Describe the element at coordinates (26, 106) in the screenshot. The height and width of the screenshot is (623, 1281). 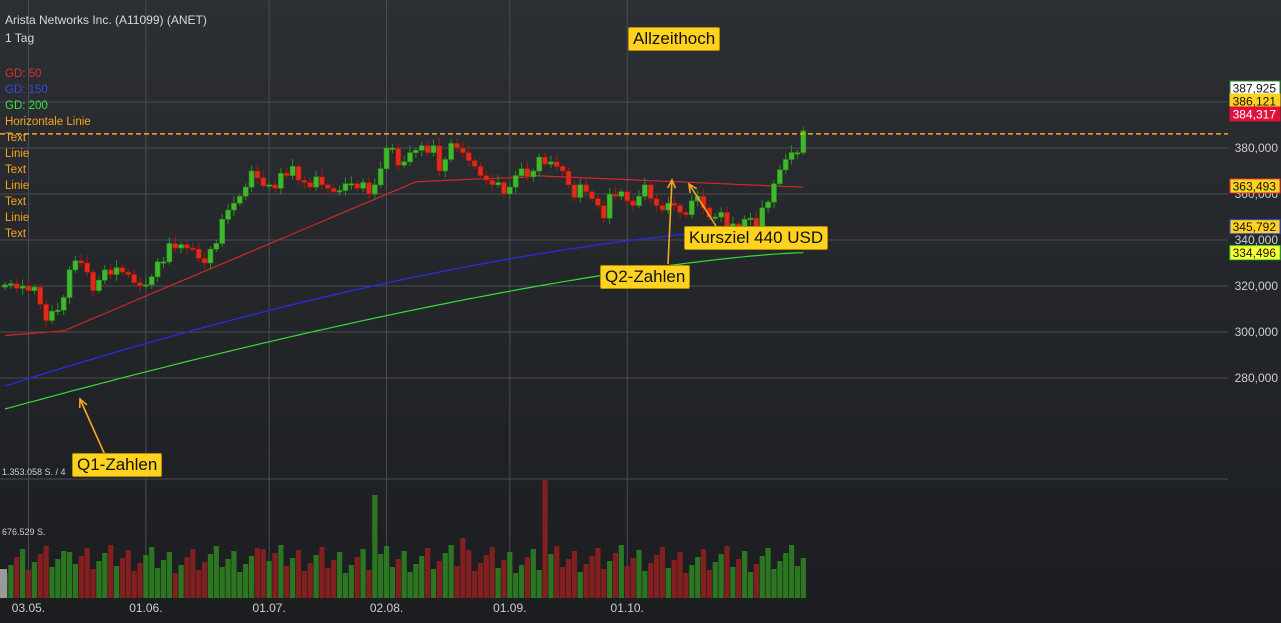
I see `legend-item: GD: 200` at that location.